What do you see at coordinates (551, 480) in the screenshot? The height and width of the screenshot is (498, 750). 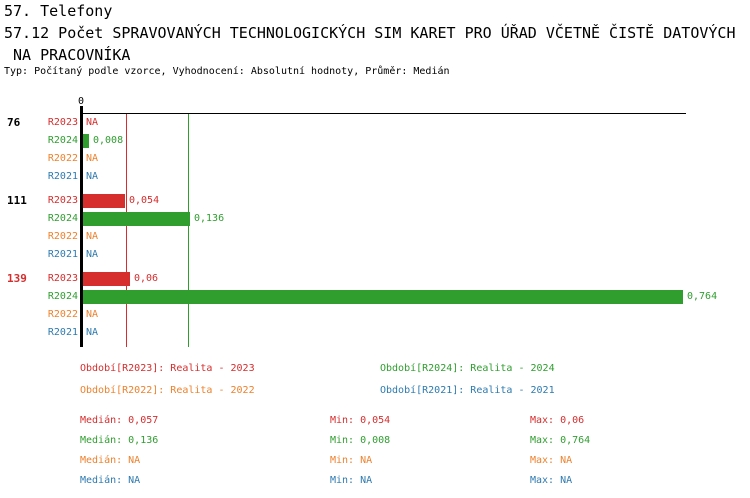 I see `stat-max-r2021: Max: NA` at bounding box center [551, 480].